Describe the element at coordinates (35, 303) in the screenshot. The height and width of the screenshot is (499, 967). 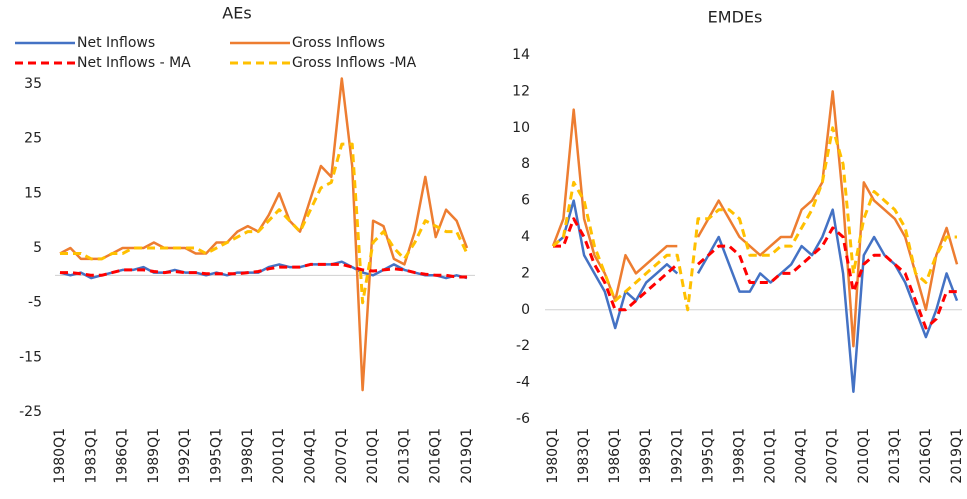
I see `y-tick-label: -5` at that location.